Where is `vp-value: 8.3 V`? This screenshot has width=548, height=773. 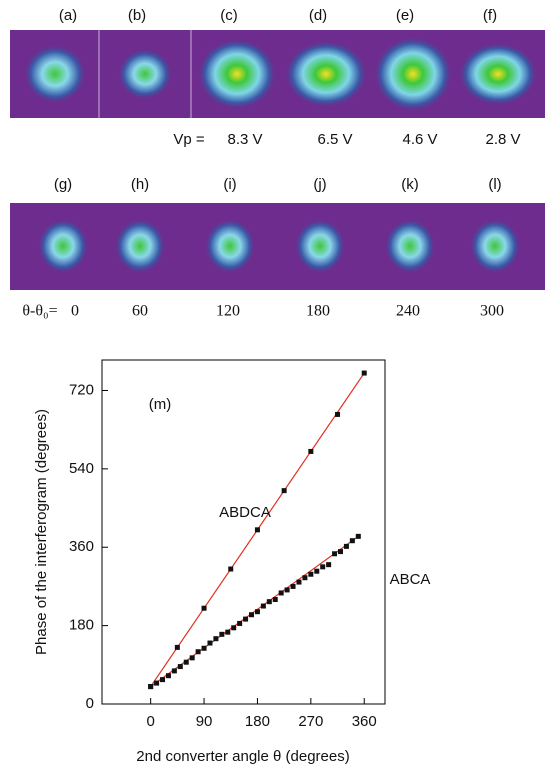
vp-value: 8.3 V is located at coordinates (244, 139).